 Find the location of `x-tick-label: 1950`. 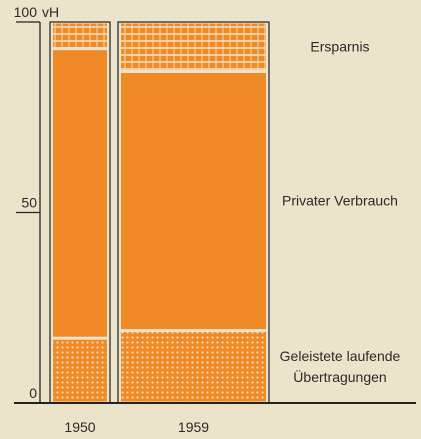

x-tick-label: 1950 is located at coordinates (79, 427).